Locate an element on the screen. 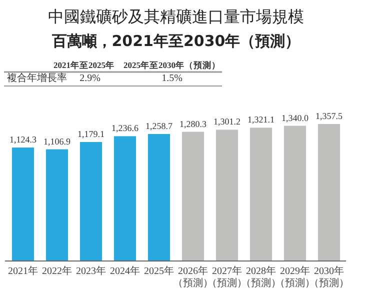 Image resolution: width=366 pixels, height=292 pixels. text: 1.5% is located at coordinates (172, 78).